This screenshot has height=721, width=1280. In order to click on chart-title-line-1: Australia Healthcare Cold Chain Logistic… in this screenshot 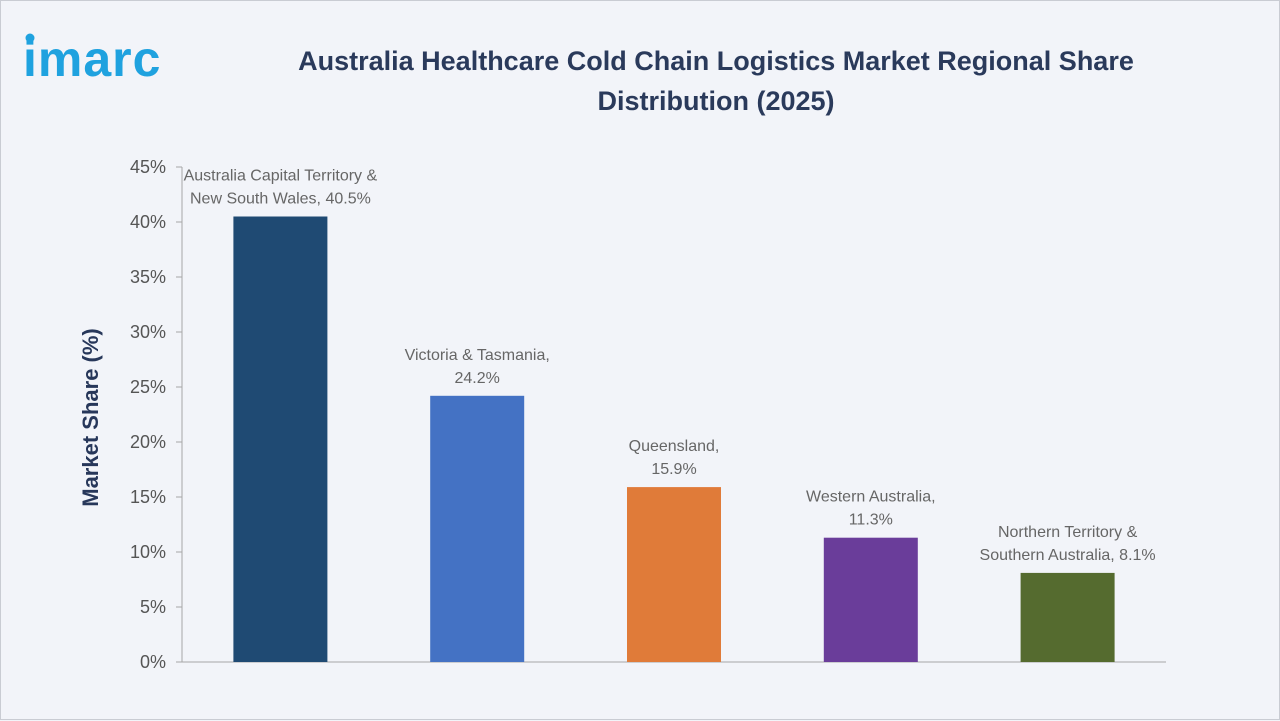, I will do `click(716, 61)`.